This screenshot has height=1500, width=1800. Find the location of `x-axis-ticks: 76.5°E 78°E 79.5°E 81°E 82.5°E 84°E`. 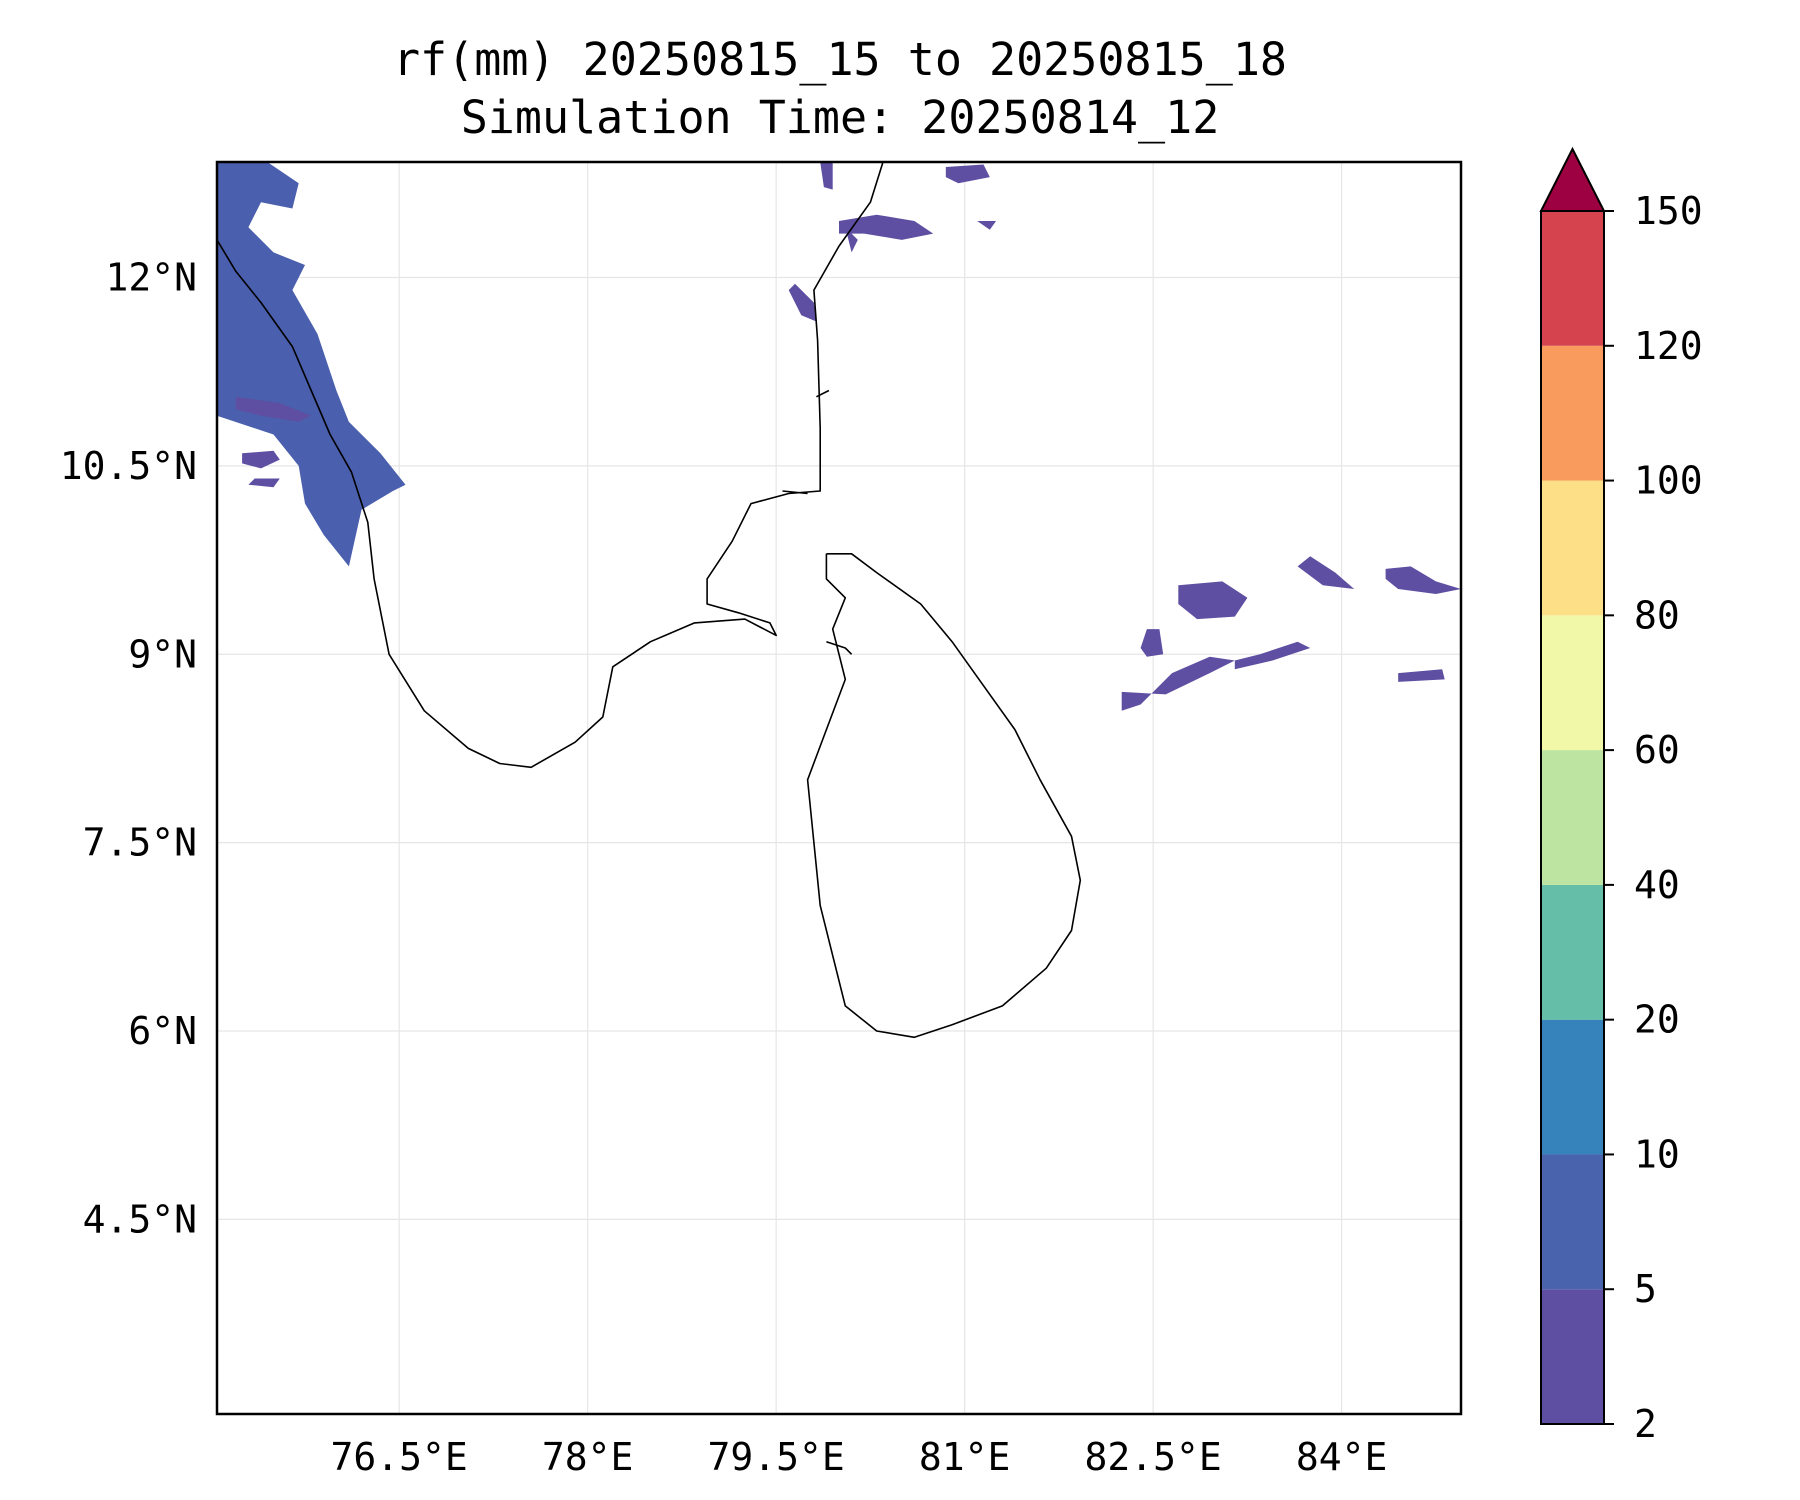

x-axis-ticks: 76.5°E 78°E 79.5°E 81°E 82.5°E 84°E is located at coordinates (859, 1457).